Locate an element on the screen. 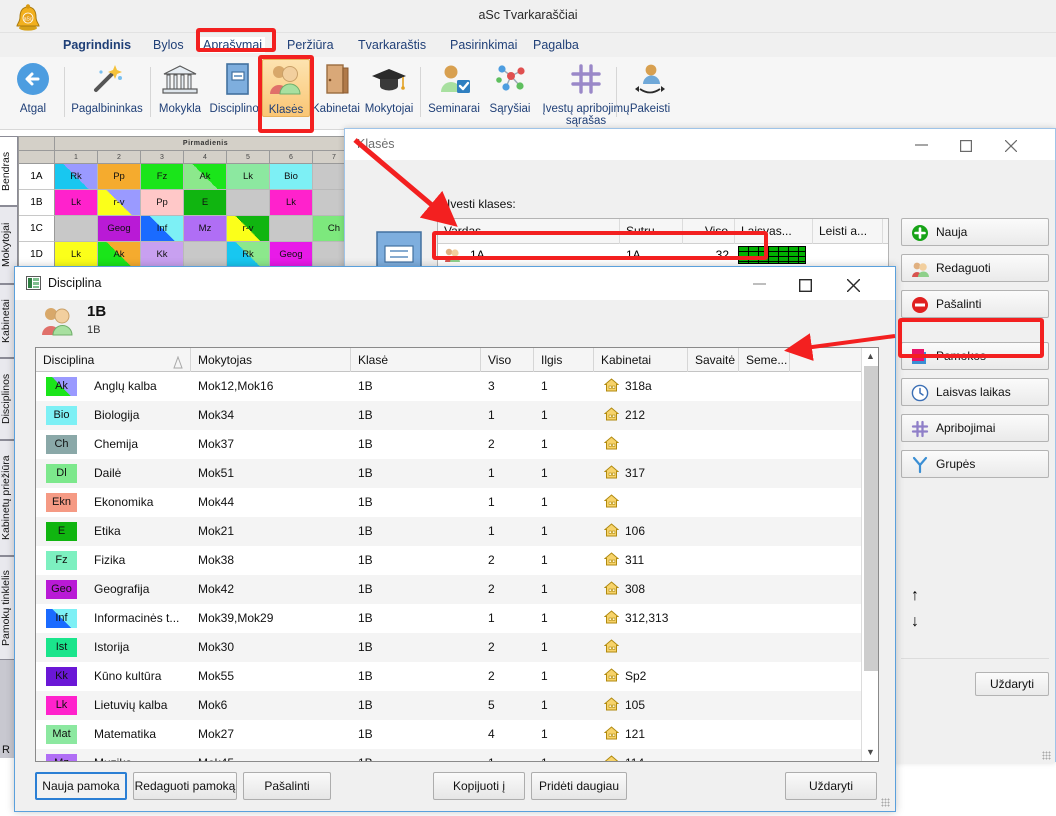  disciplina-footer-button-pridtidaugiau: Pridėti daugiau is located at coordinates (579, 786).